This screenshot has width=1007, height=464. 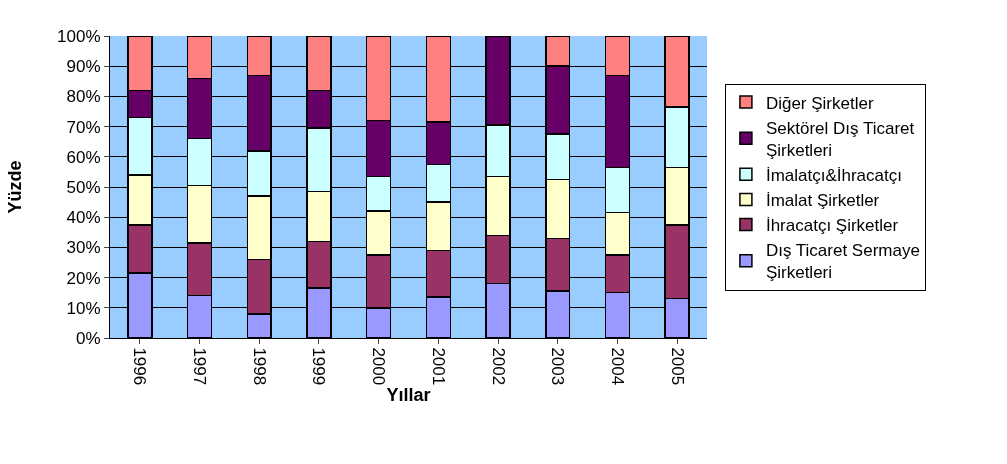 What do you see at coordinates (83, 218) in the screenshot?
I see `y-tick-label: 40%` at bounding box center [83, 218].